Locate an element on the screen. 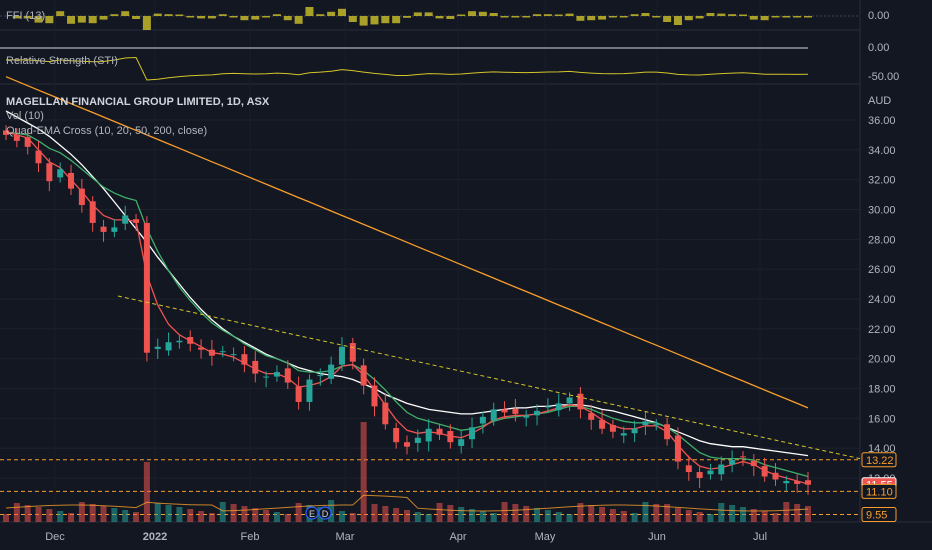 The height and width of the screenshot is (550, 932). sti-zero-tick: 0.00 is located at coordinates (879, 48).